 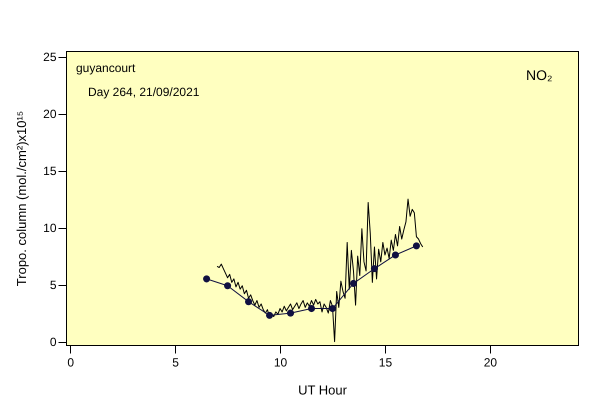 What do you see at coordinates (106, 68) in the screenshot?
I see `annotation: guyancourt` at bounding box center [106, 68].